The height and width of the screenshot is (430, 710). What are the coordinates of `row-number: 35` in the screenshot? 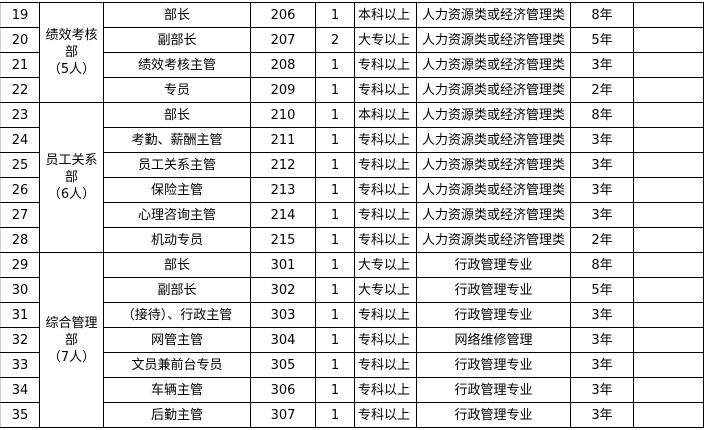 It's located at (20, 415).